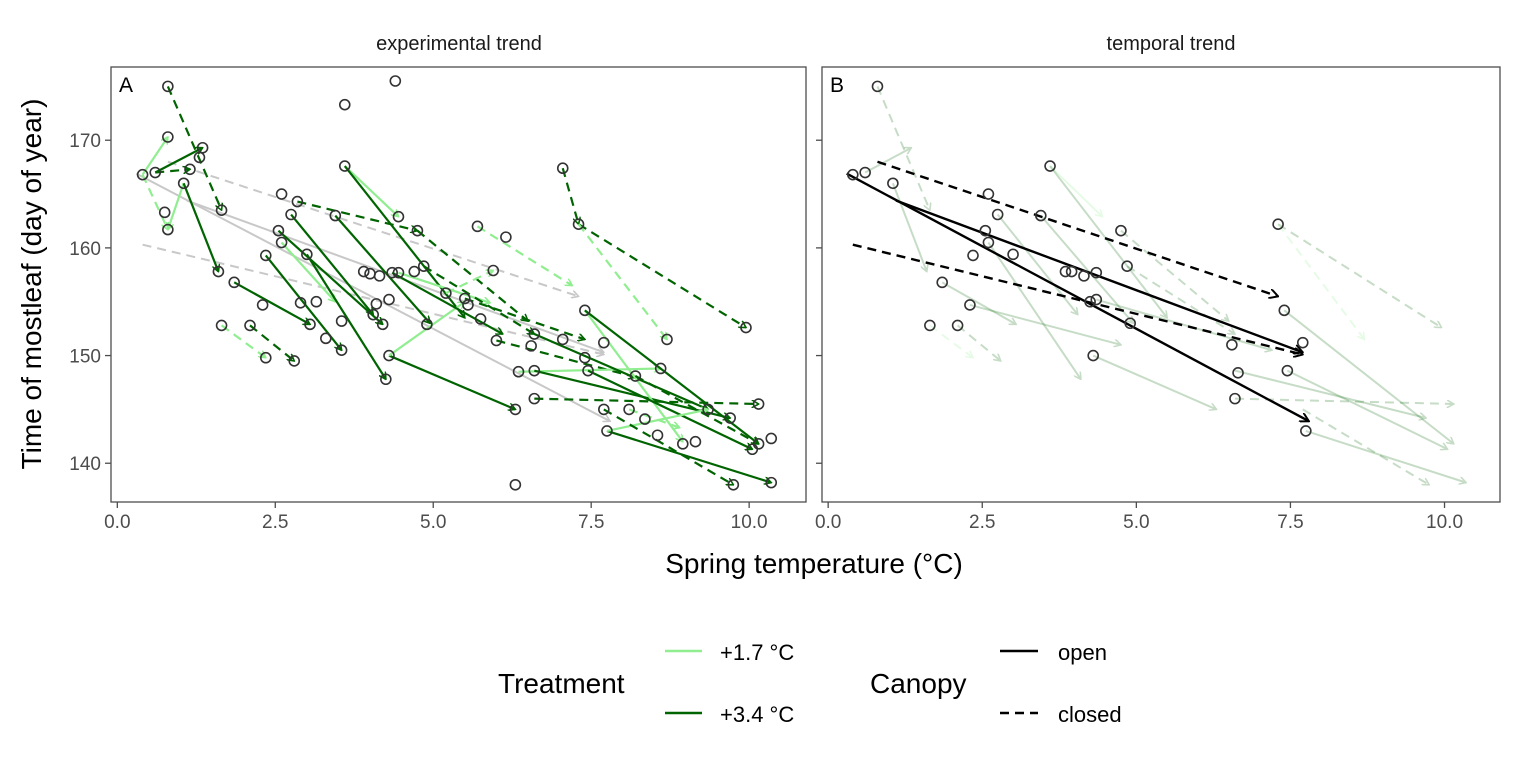  What do you see at coordinates (243, 340) in the screenshot?
I see `treatment-arrow-t17-closed` at bounding box center [243, 340].